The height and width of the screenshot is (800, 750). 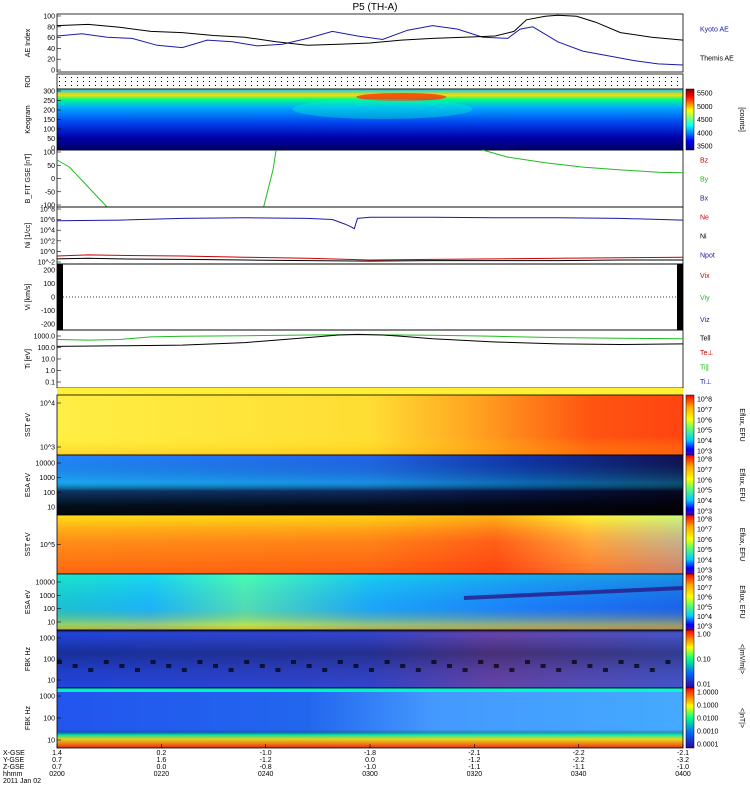 I want to click on colorbar-tick: 0.0001, so click(x=708, y=745).